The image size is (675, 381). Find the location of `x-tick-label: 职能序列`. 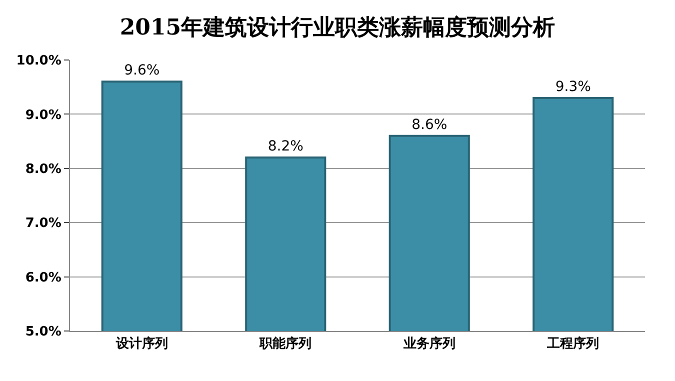

x-tick-label: 职能序列 is located at coordinates (285, 344).